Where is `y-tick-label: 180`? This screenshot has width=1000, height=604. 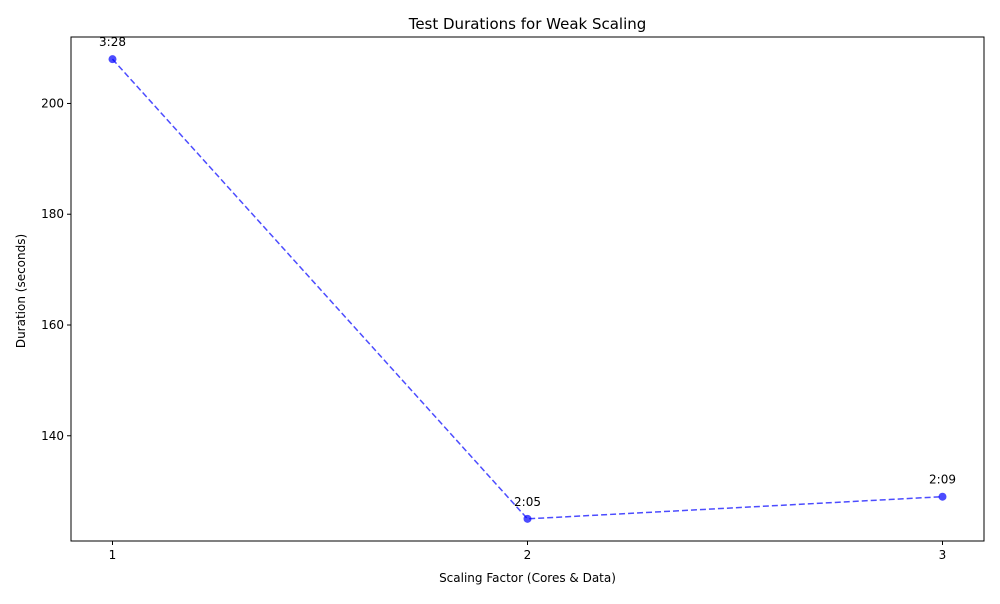 y-tick-label: 180 is located at coordinates (52, 214).